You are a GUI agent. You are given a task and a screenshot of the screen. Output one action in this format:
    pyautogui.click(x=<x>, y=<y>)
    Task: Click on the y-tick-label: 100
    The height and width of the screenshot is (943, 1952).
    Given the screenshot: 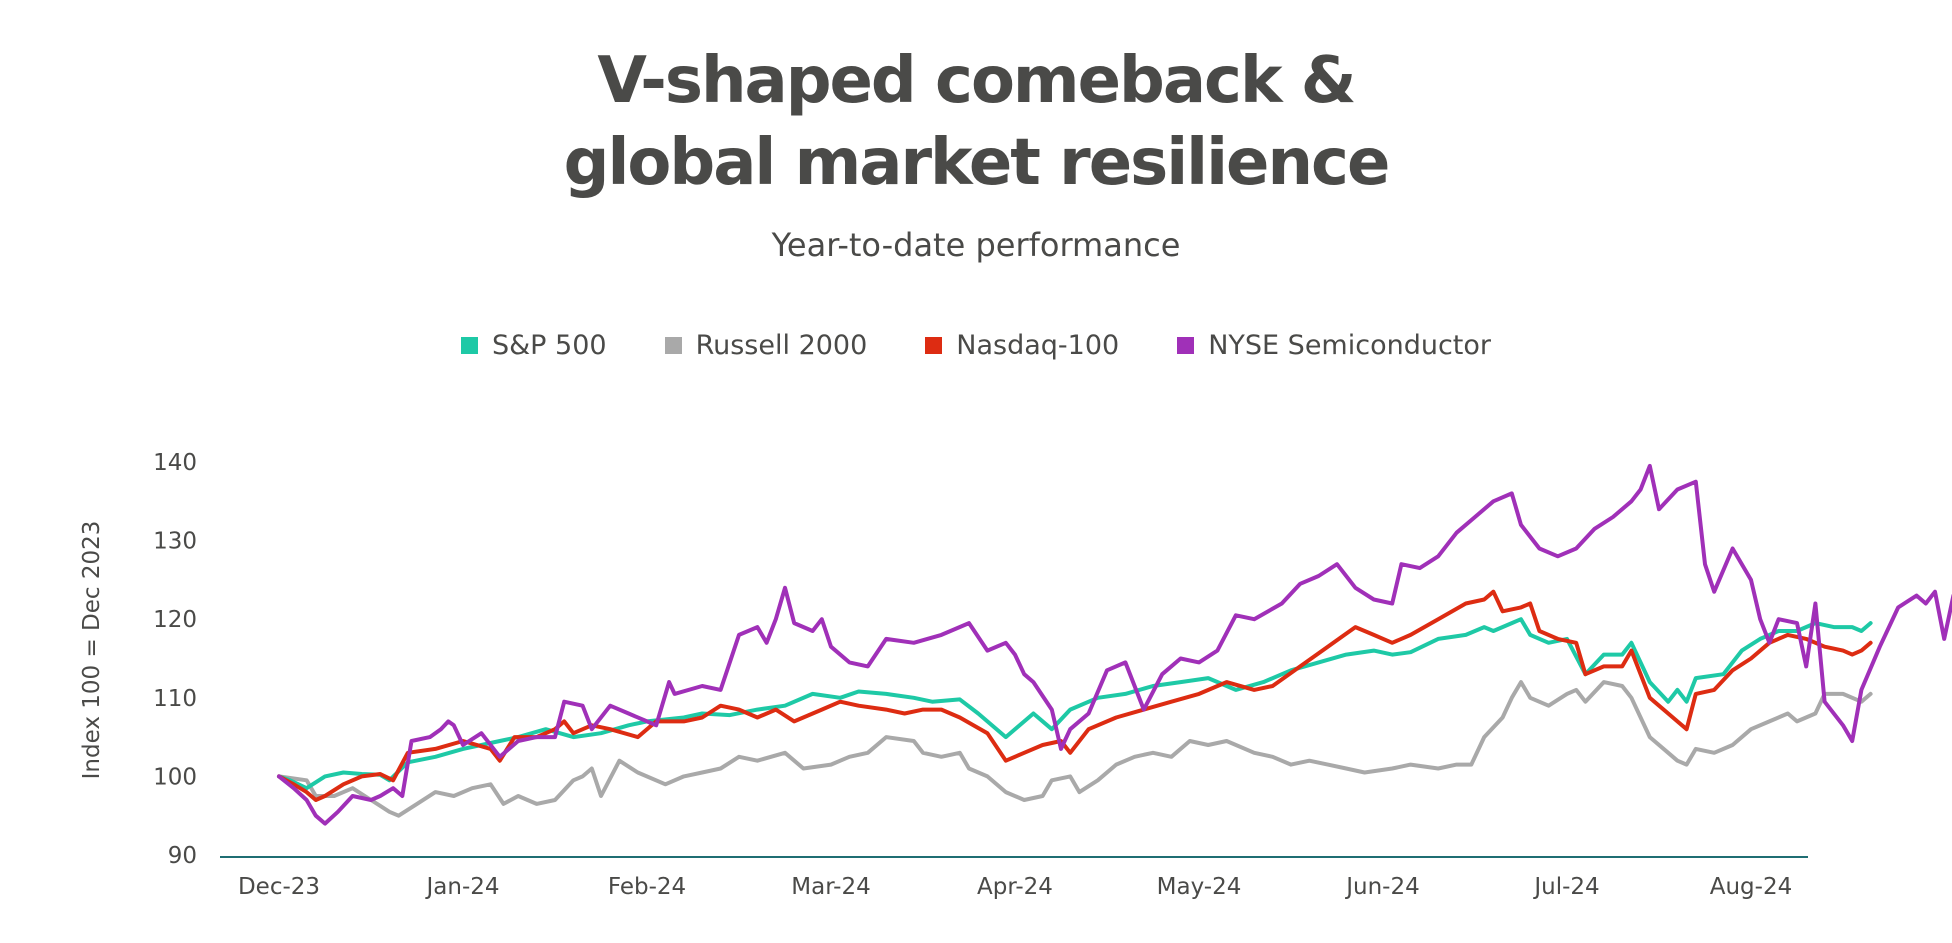 What is the action you would take?
    pyautogui.click(x=175, y=777)
    